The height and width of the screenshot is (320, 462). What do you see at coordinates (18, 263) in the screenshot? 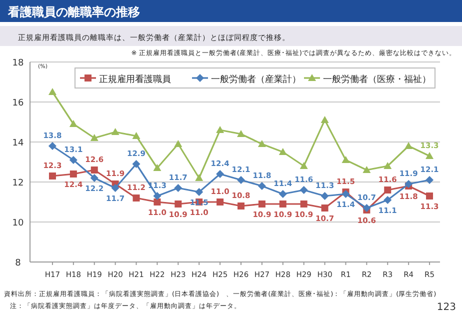
I see `y-tick-label: 8` at bounding box center [18, 263].